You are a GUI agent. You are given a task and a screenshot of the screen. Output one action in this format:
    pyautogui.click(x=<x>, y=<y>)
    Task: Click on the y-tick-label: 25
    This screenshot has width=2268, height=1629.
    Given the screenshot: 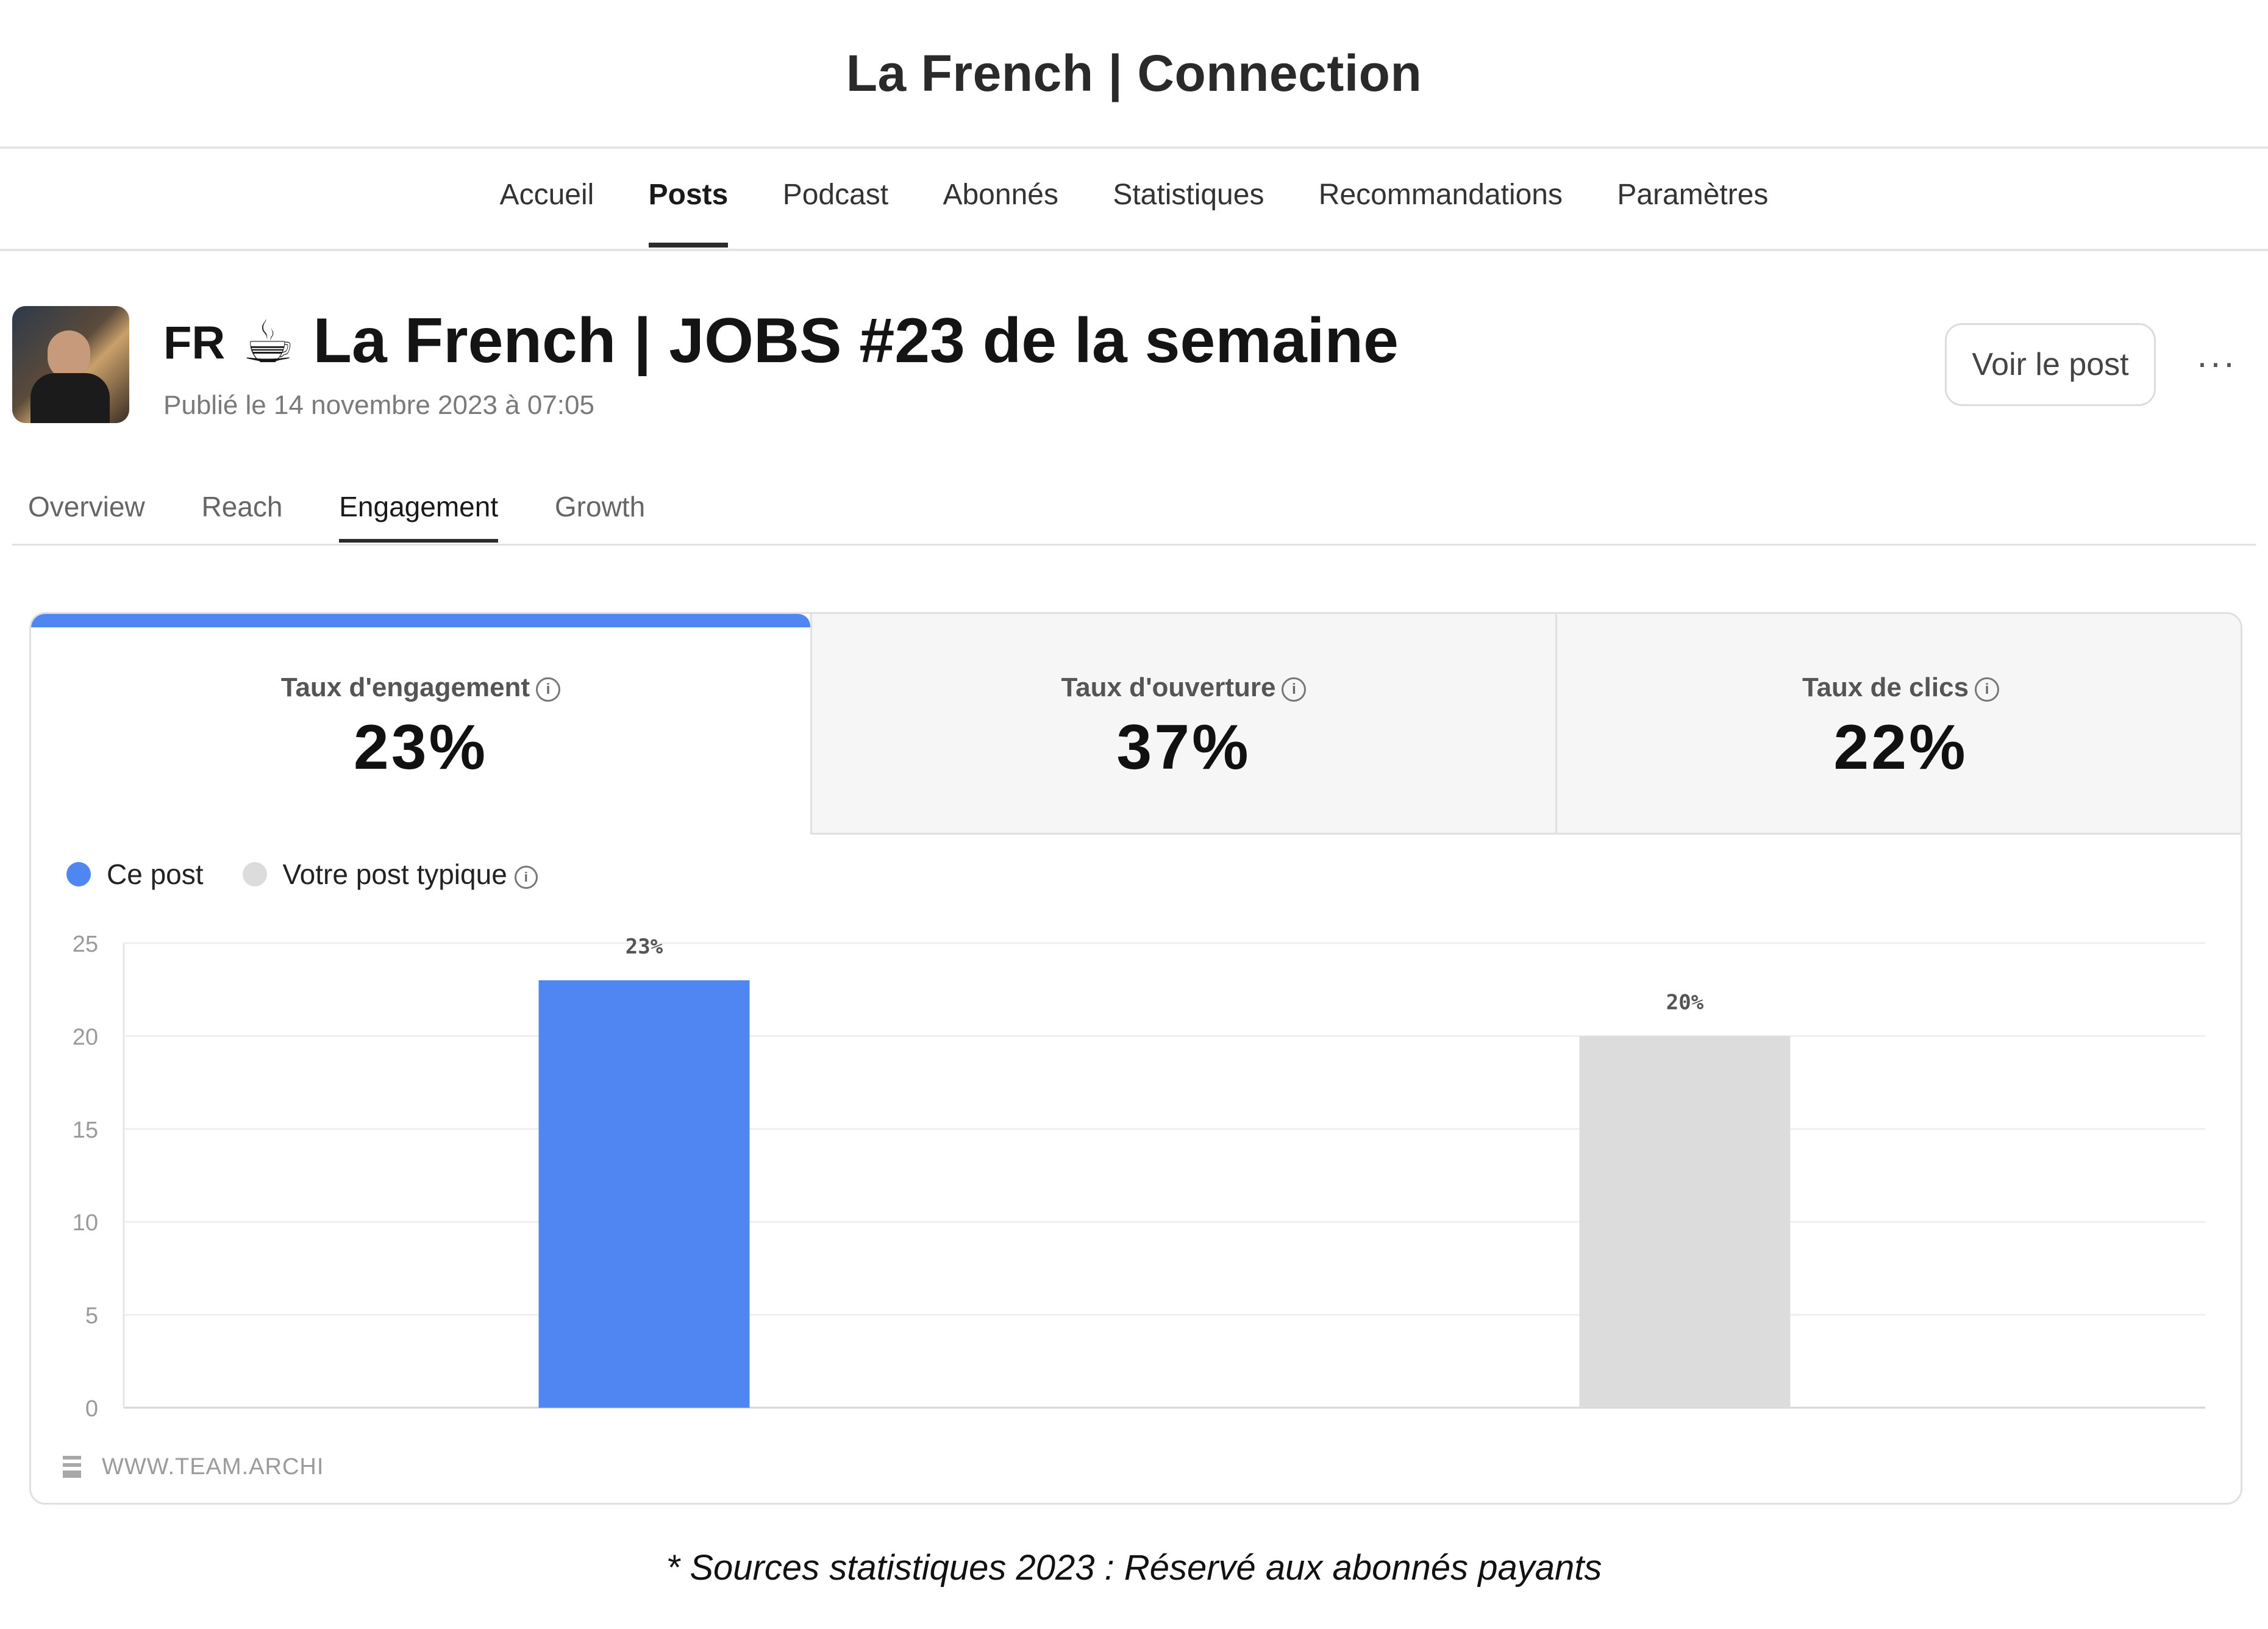 What is the action you would take?
    pyautogui.click(x=85, y=945)
    